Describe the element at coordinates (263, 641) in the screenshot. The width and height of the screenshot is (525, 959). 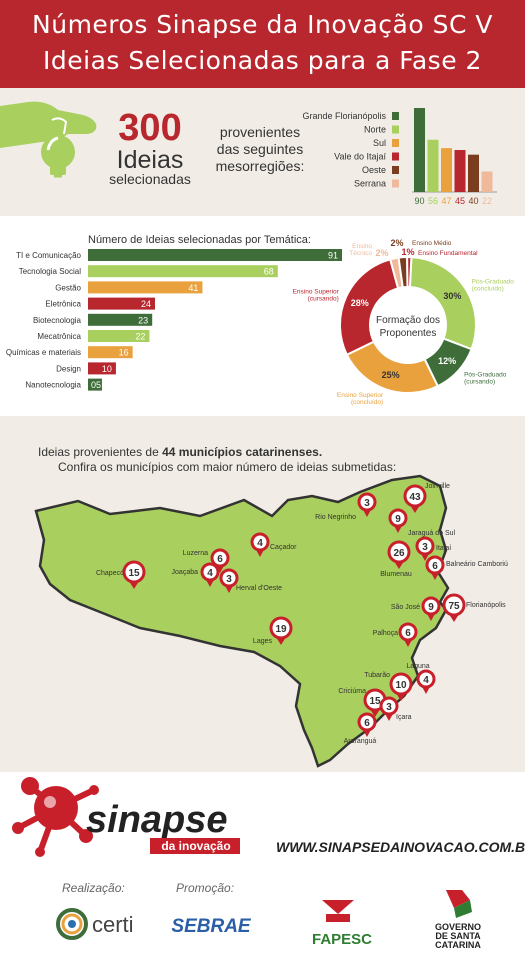
I see `city-name-label: Lages` at that location.